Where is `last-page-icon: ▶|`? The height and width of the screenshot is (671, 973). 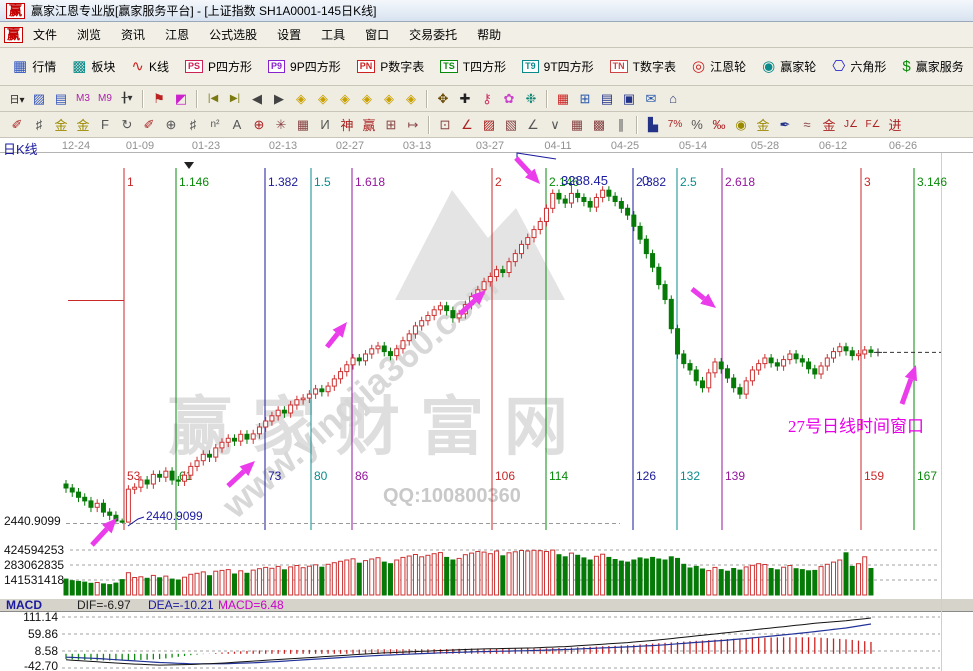 last-page-icon: ▶| is located at coordinates (235, 98).